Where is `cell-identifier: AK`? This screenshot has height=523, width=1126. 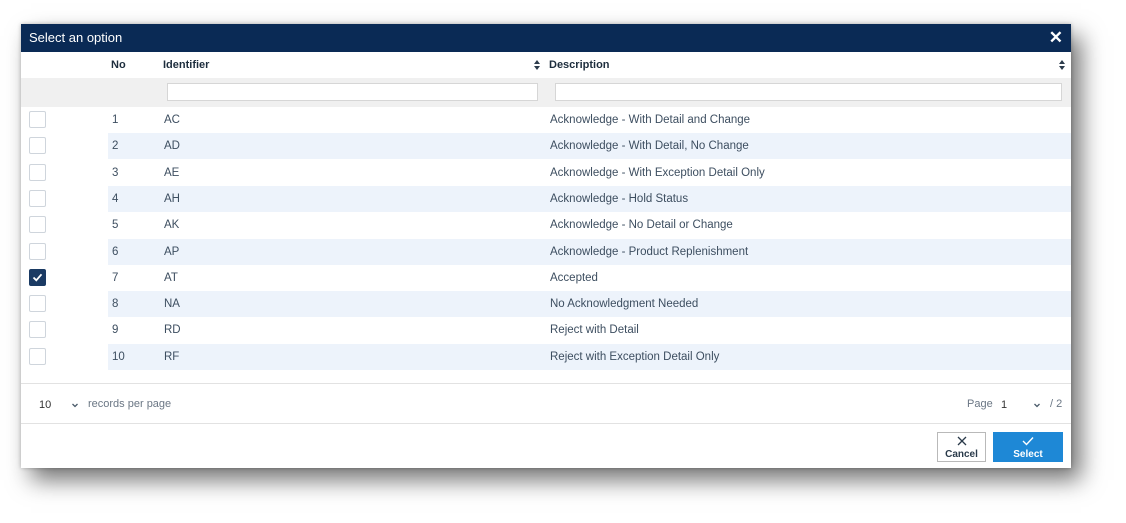
cell-identifier: AK is located at coordinates (172, 225).